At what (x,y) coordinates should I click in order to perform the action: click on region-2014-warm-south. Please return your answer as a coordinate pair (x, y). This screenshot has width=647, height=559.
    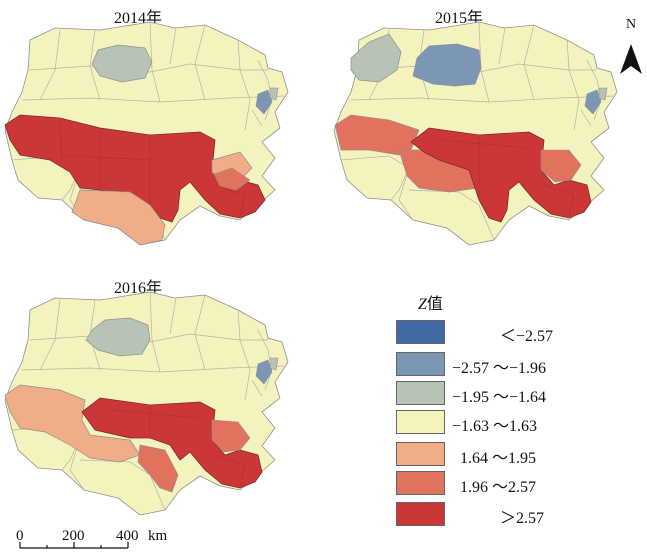
    Looking at the image, I should click on (118, 217).